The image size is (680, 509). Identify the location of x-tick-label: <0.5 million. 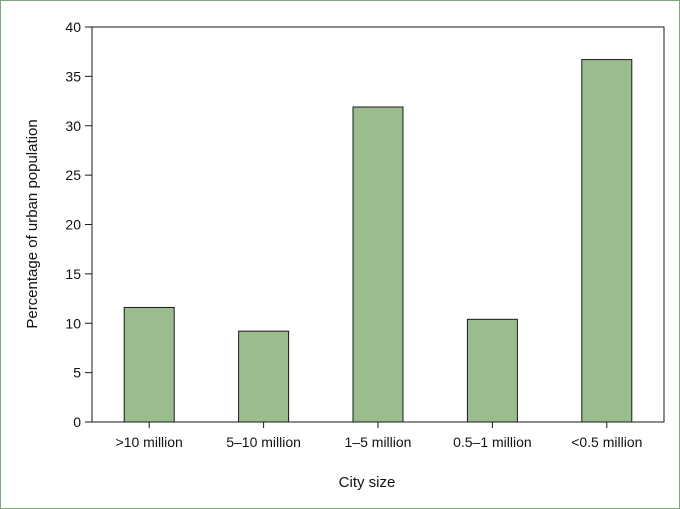
(606, 442).